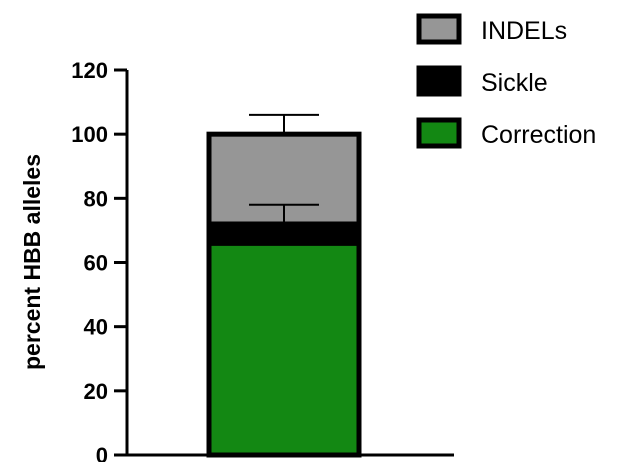  Describe the element at coordinates (89, 70) in the screenshot. I see `y-tick-label: 120` at that location.